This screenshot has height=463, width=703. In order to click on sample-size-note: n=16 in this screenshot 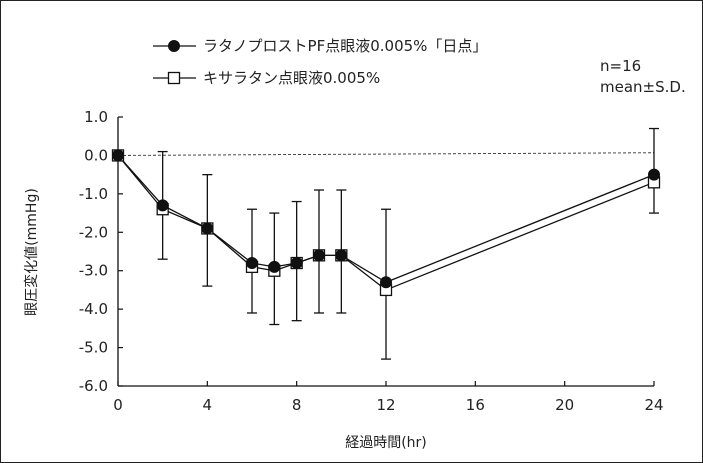, I will do `click(620, 66)`.